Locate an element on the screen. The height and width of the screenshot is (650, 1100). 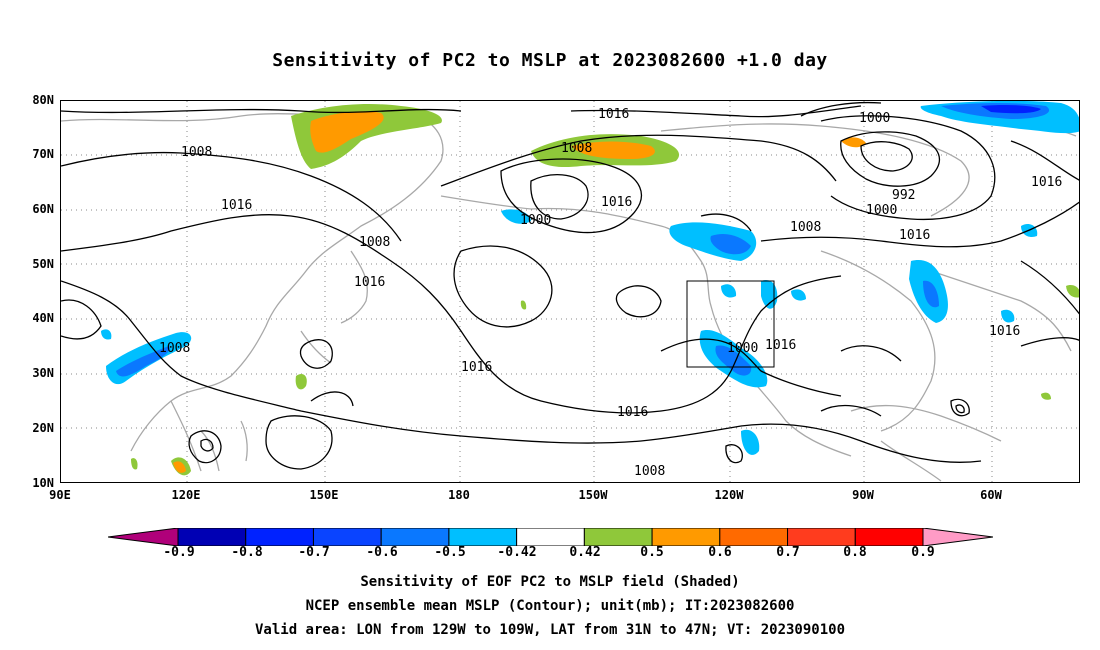
colorbar-label: -0.6 is located at coordinates (382, 552).